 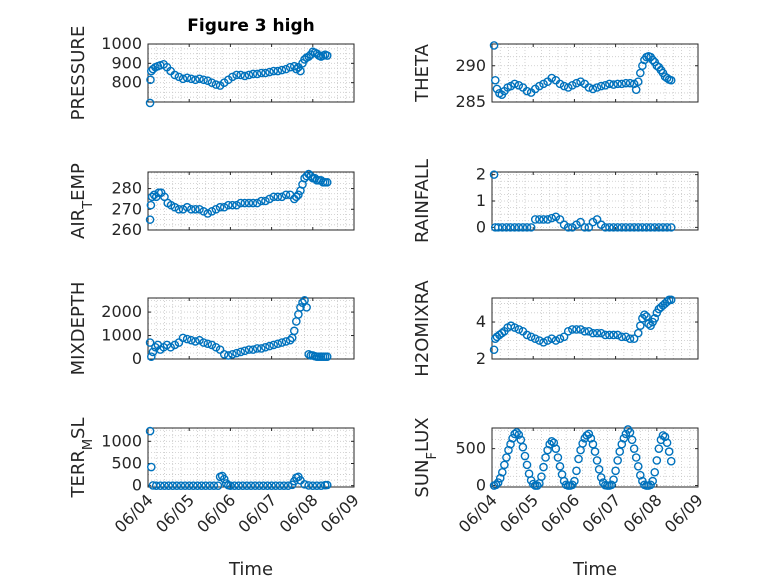 I want to click on y-tick-label: 4, so click(x=481, y=321).